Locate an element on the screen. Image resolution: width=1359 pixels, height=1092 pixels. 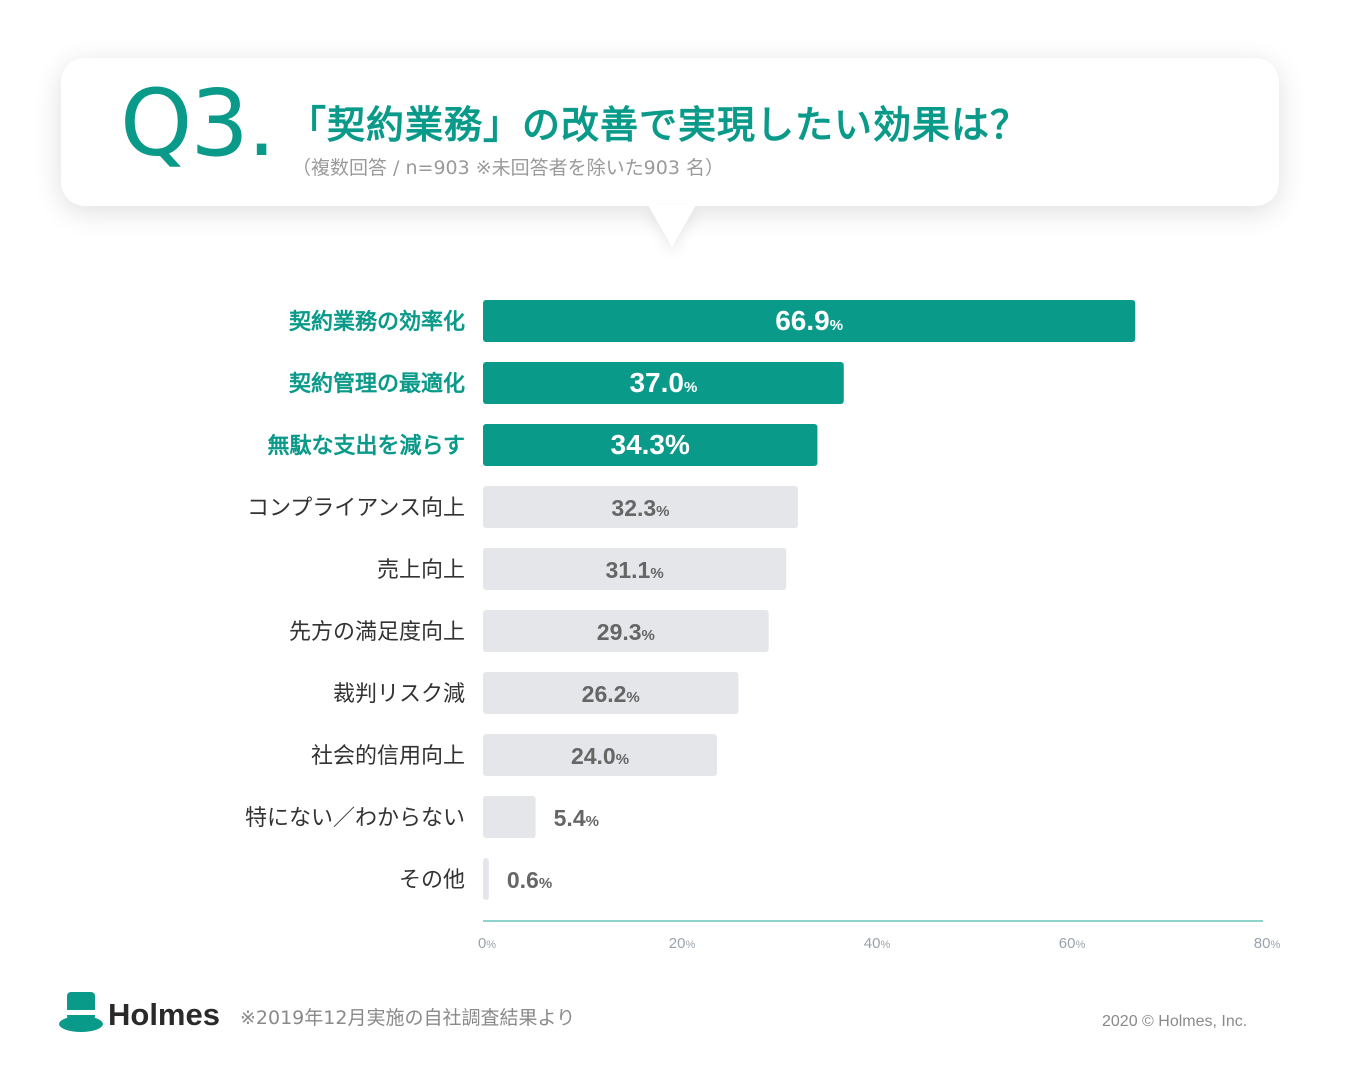
value-label: 24.0% is located at coordinates (600, 756).